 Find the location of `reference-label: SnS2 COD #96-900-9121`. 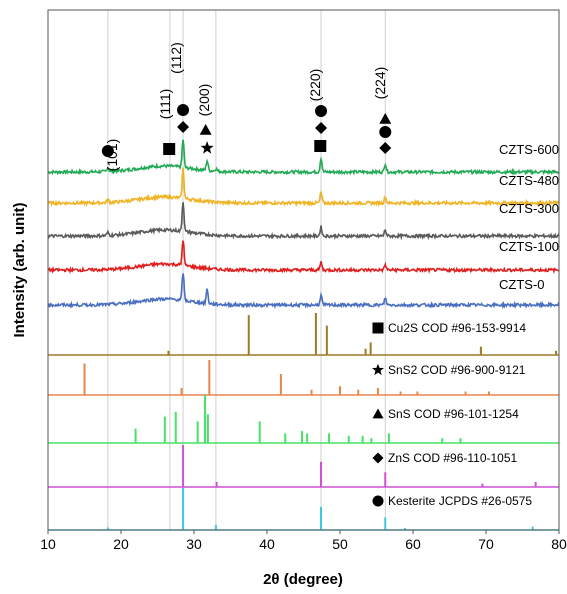

reference-label: SnS2 COD #96-900-9121 is located at coordinates (457, 370).